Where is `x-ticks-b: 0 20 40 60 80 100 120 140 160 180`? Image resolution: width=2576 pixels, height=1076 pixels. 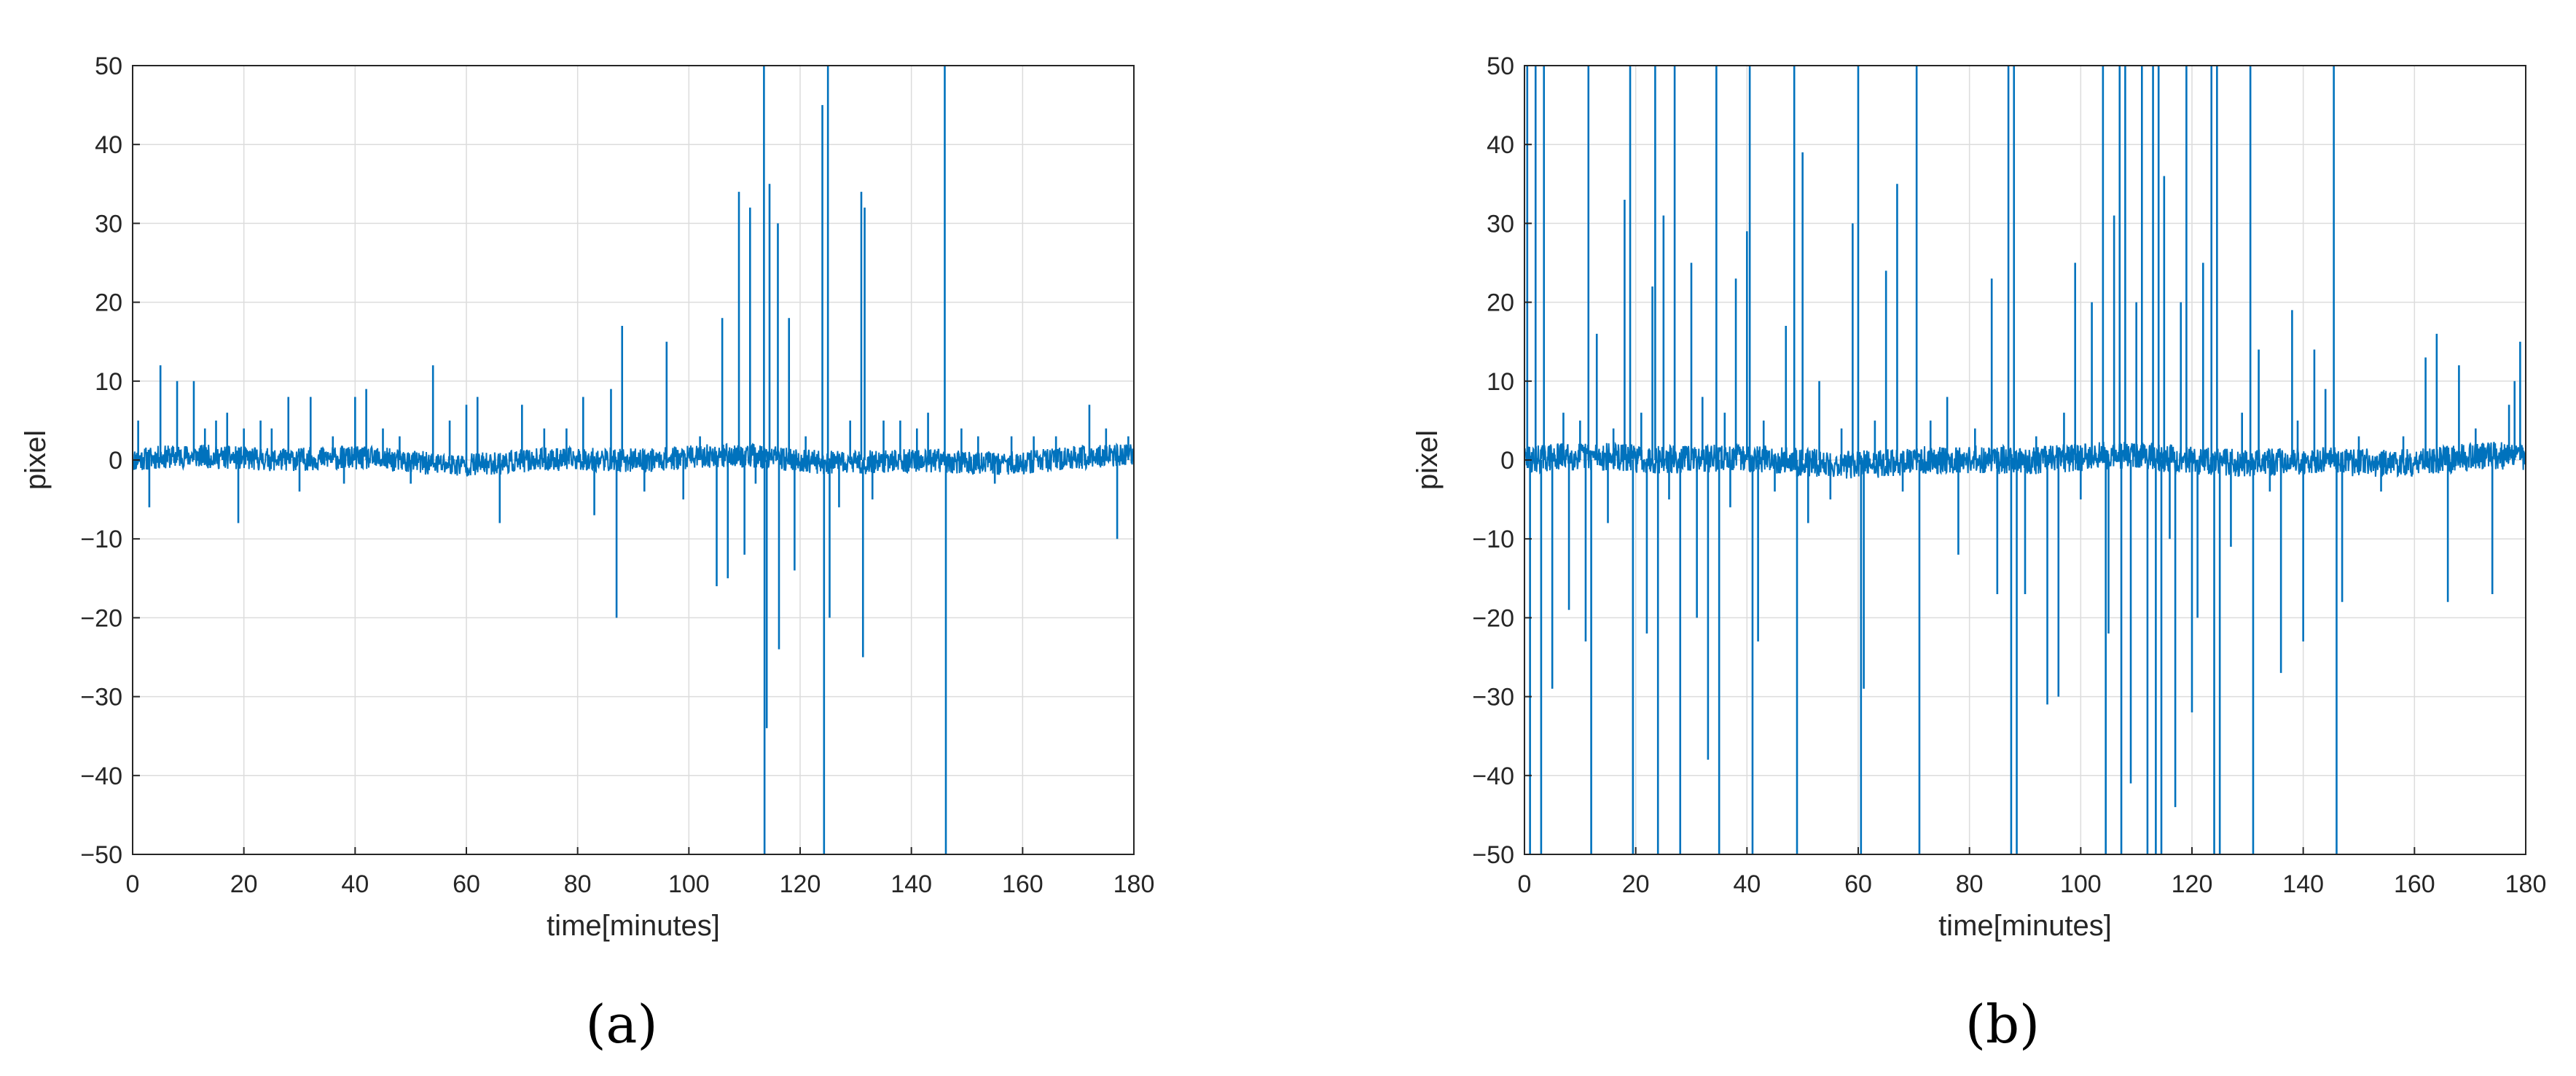
x-ticks-b: 0 20 40 60 80 100 120 140 160 180 is located at coordinates (2032, 872).